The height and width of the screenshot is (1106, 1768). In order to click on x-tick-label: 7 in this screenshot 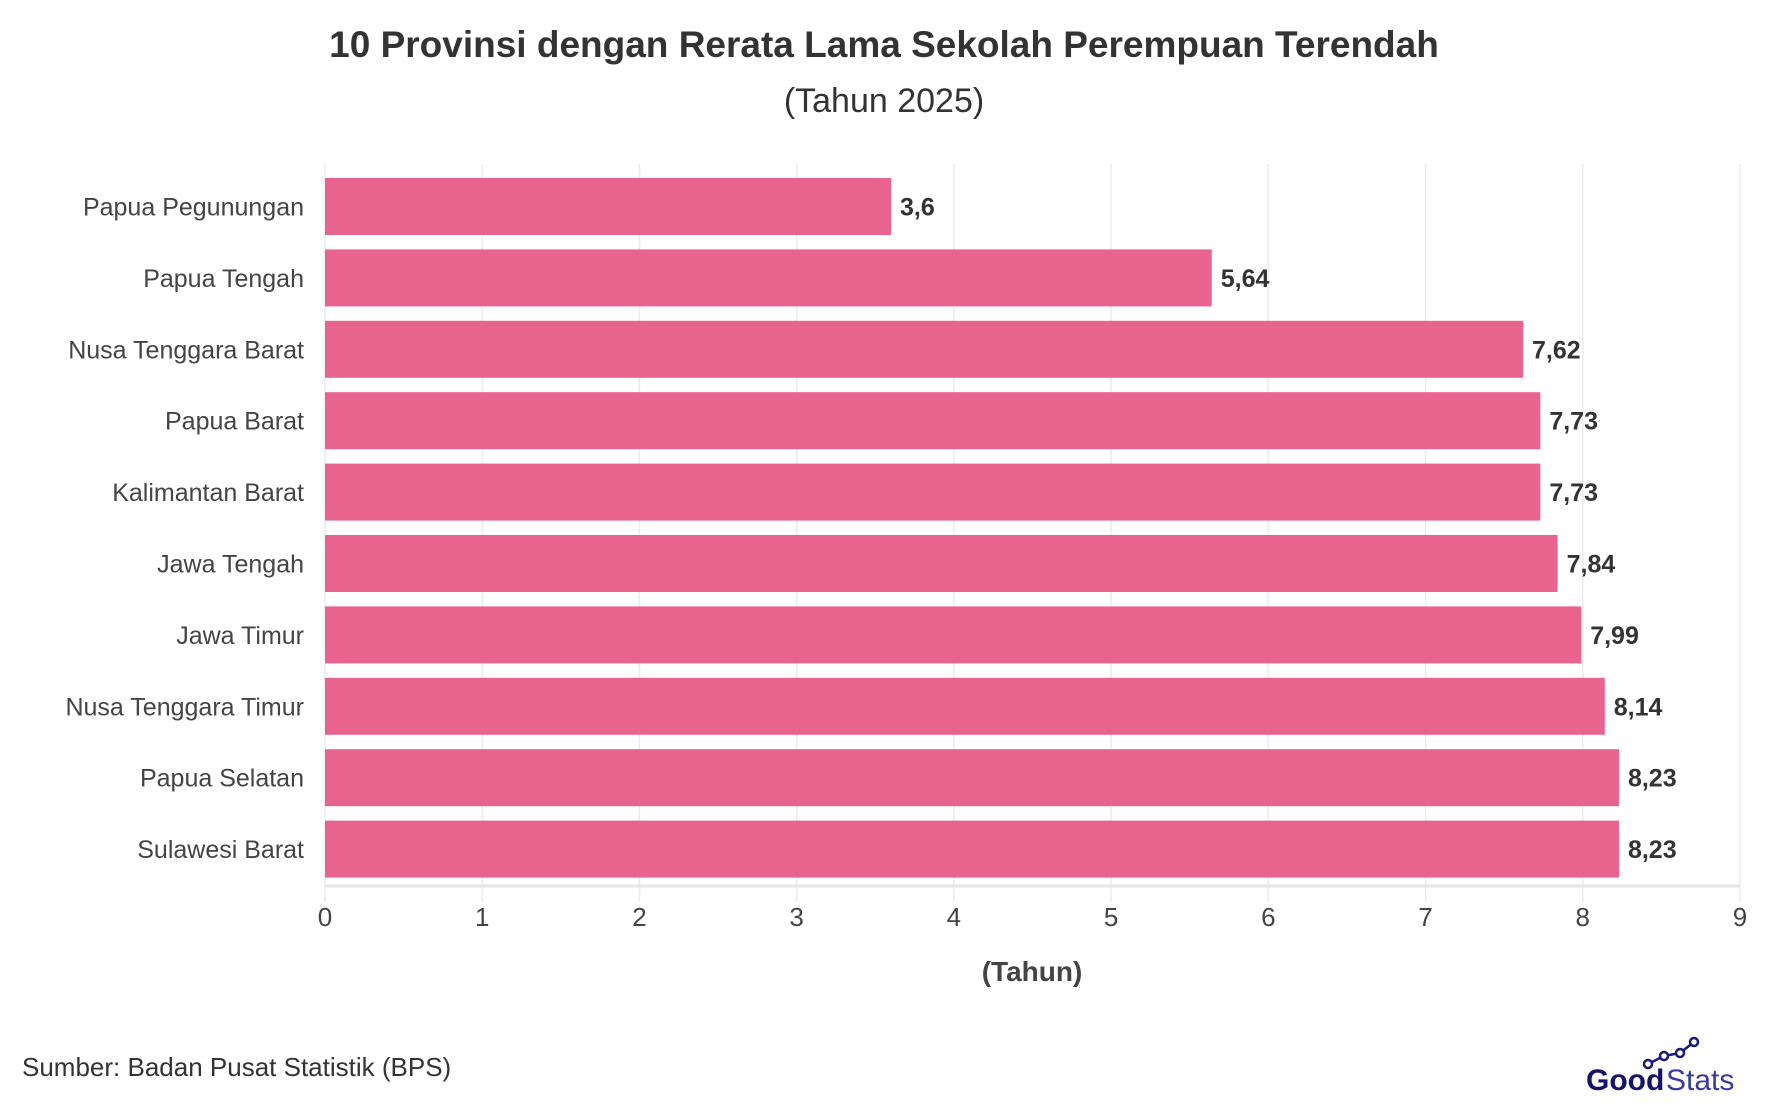, I will do `click(1425, 917)`.